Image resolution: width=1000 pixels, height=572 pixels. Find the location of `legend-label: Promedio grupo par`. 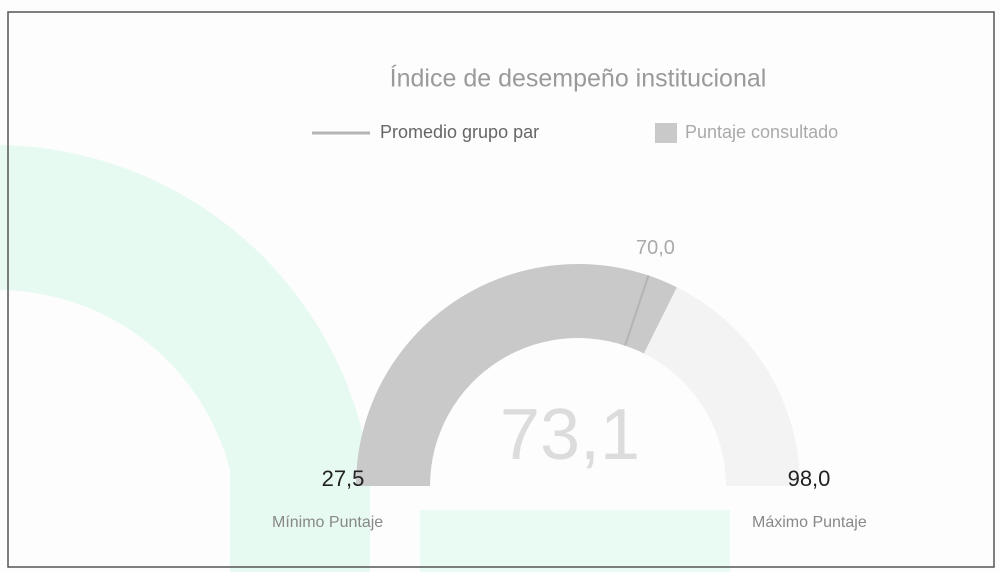

legend-label: Promedio grupo par is located at coordinates (459, 132).